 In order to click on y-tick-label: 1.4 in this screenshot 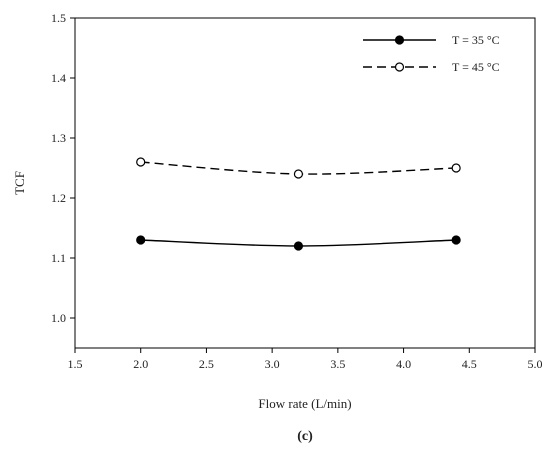, I will do `click(58, 78)`.